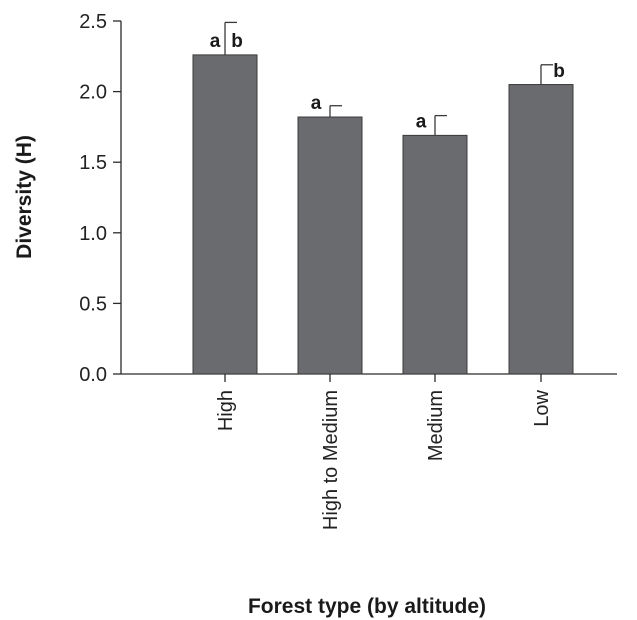 The image size is (637, 620). I want to click on y-tick-label: 0.5, so click(93, 304).